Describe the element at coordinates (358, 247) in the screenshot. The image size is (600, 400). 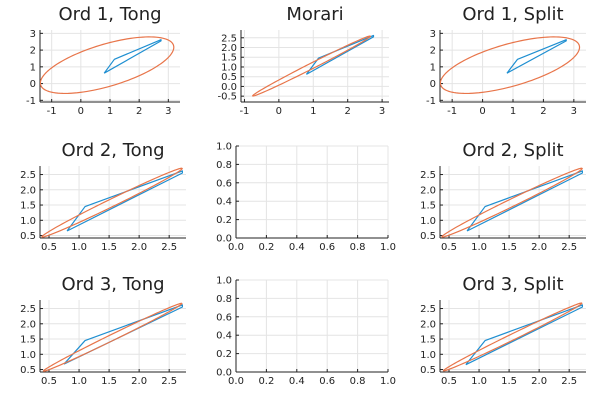
I see `x-tick-label: 0.8` at that location.